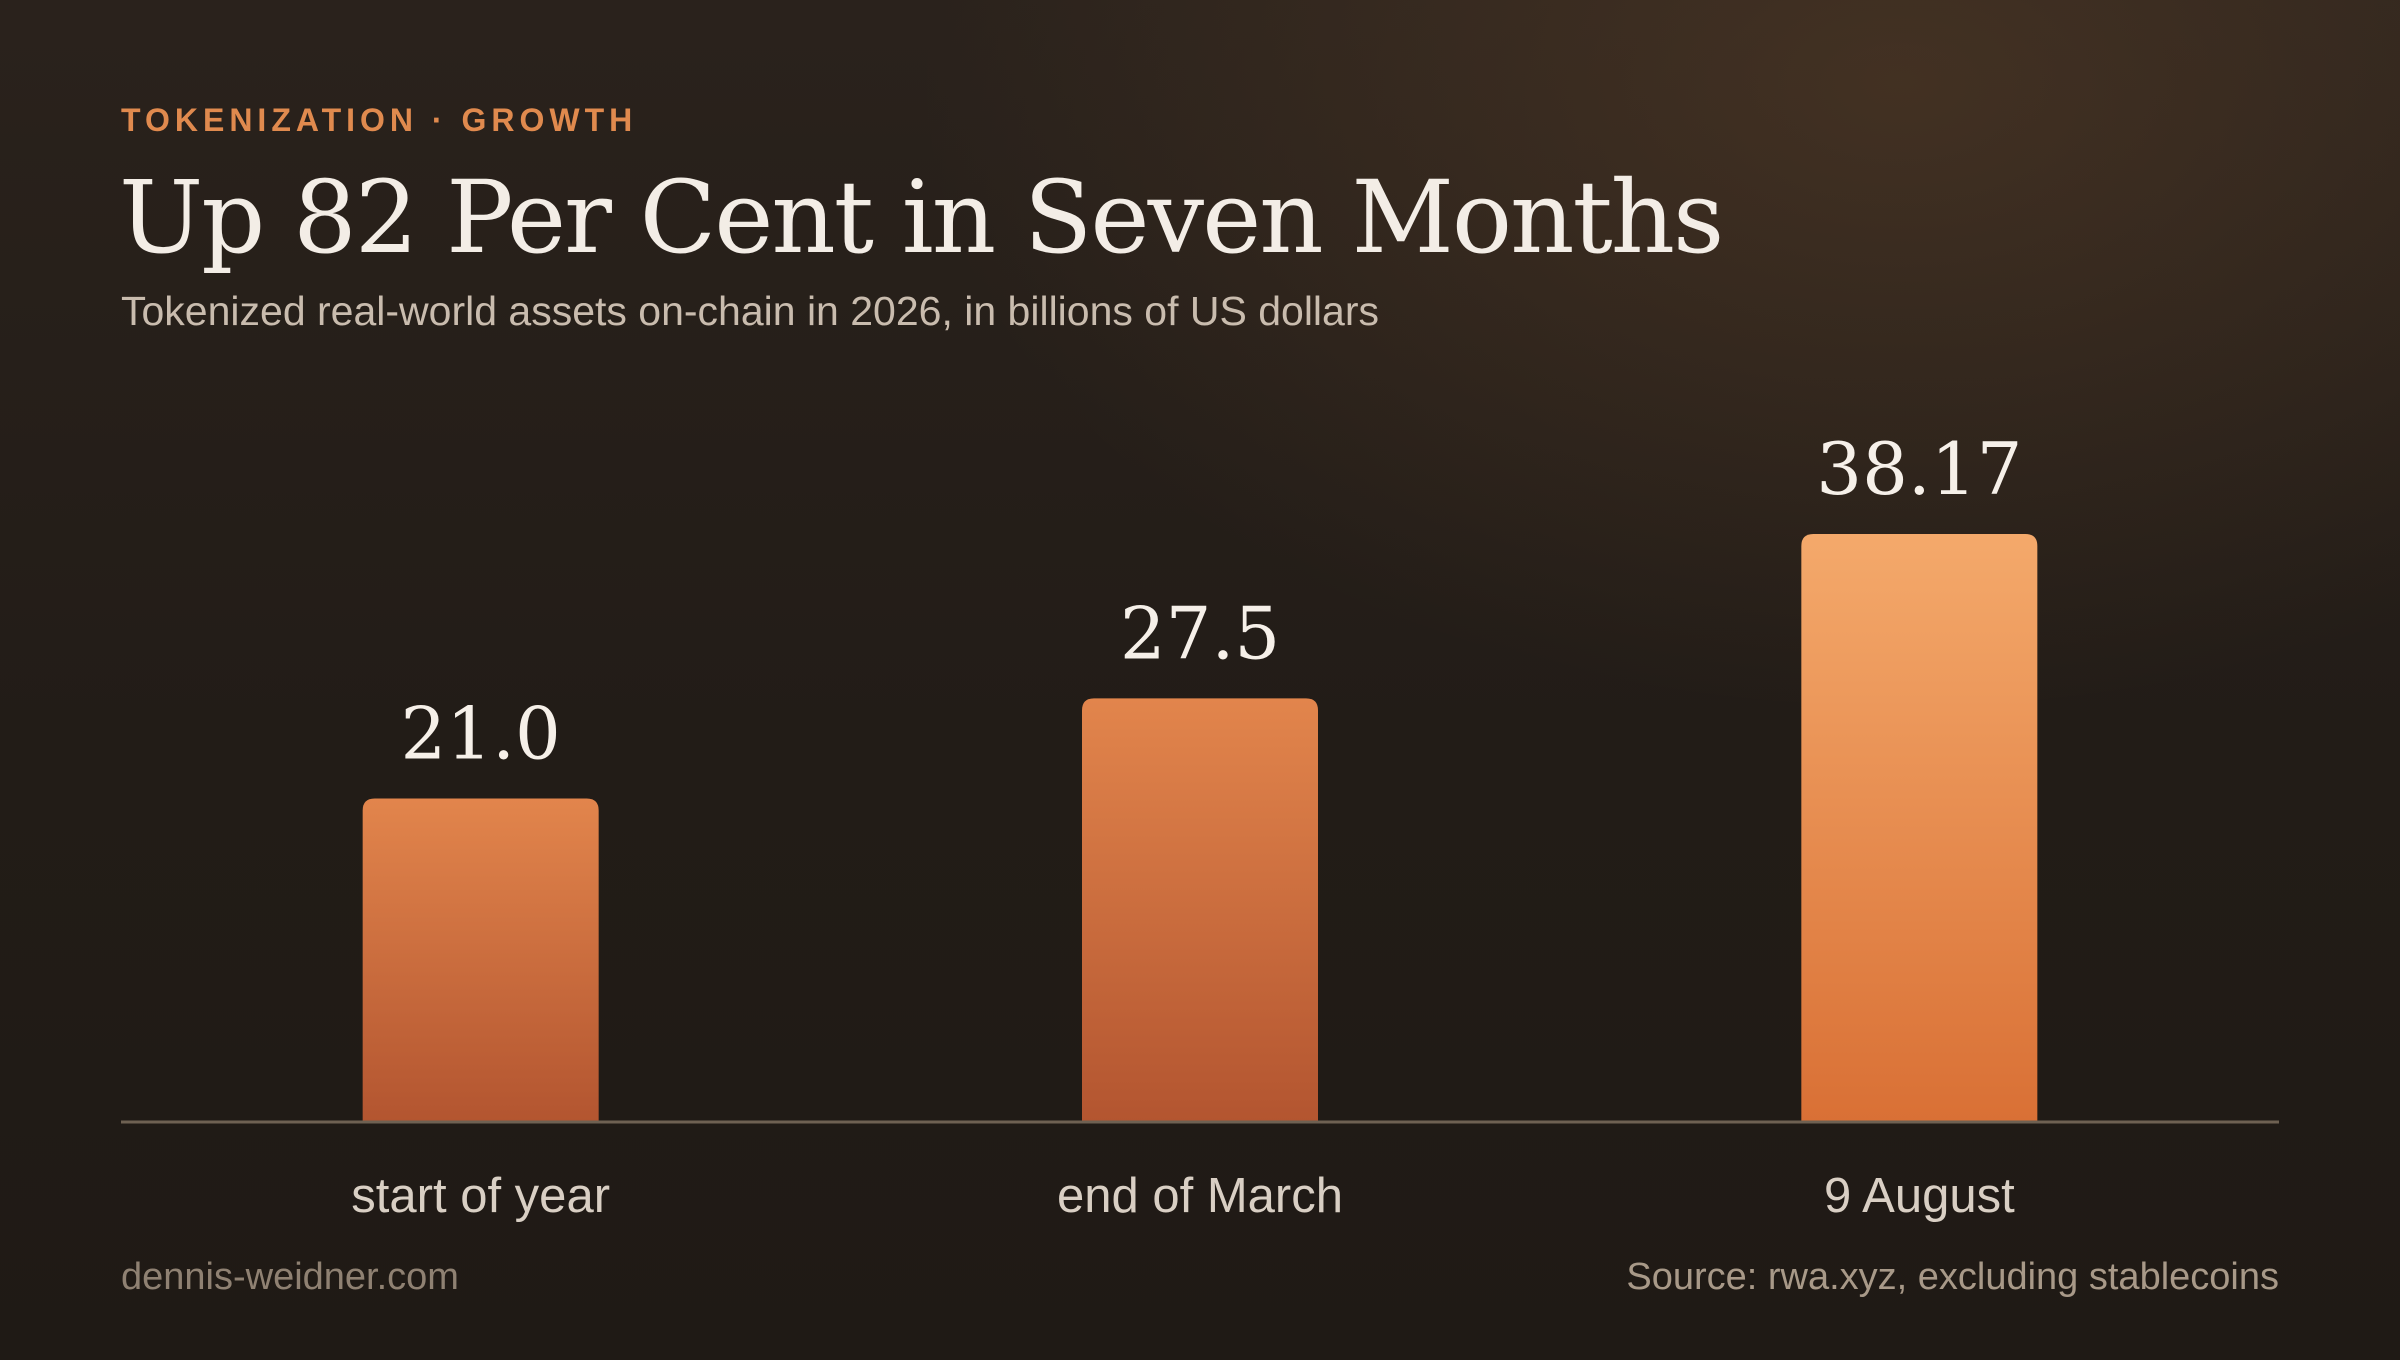 The height and width of the screenshot is (1360, 2400). What do you see at coordinates (1919, 1196) in the screenshot?
I see `category-label-3: 9 August` at bounding box center [1919, 1196].